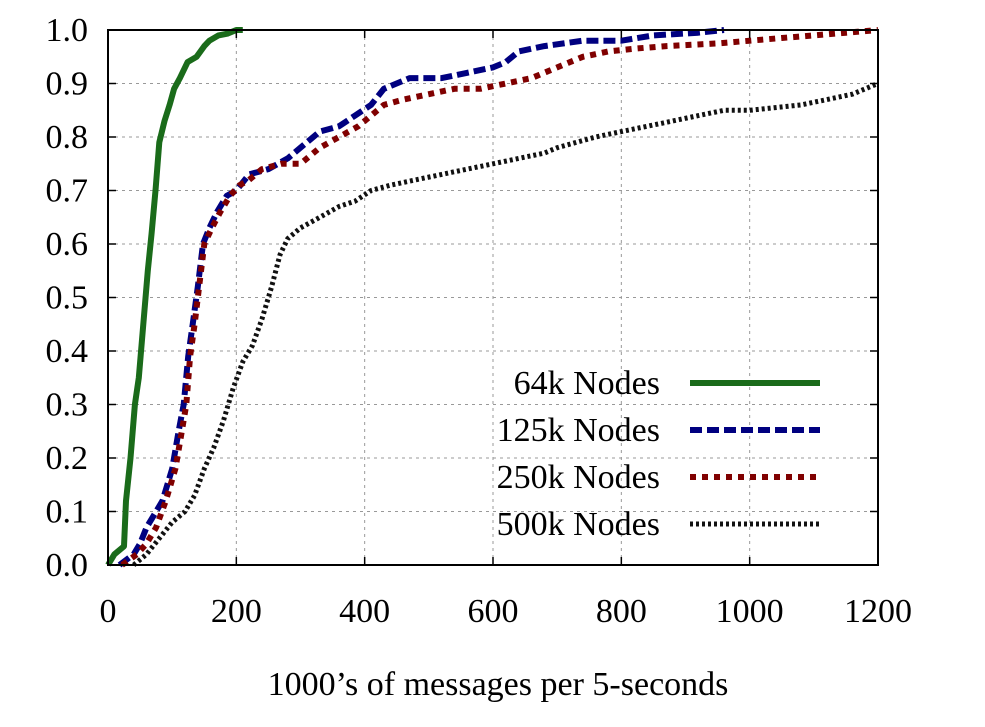 The height and width of the screenshot is (727, 985). What do you see at coordinates (578, 477) in the screenshot?
I see `legend-label: 250k Nodes` at bounding box center [578, 477].